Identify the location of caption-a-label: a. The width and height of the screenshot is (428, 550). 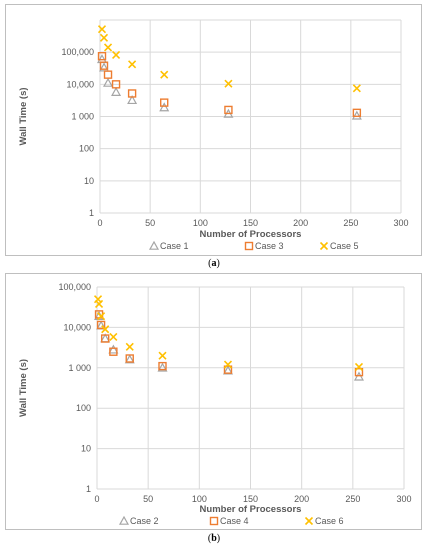
(214, 263).